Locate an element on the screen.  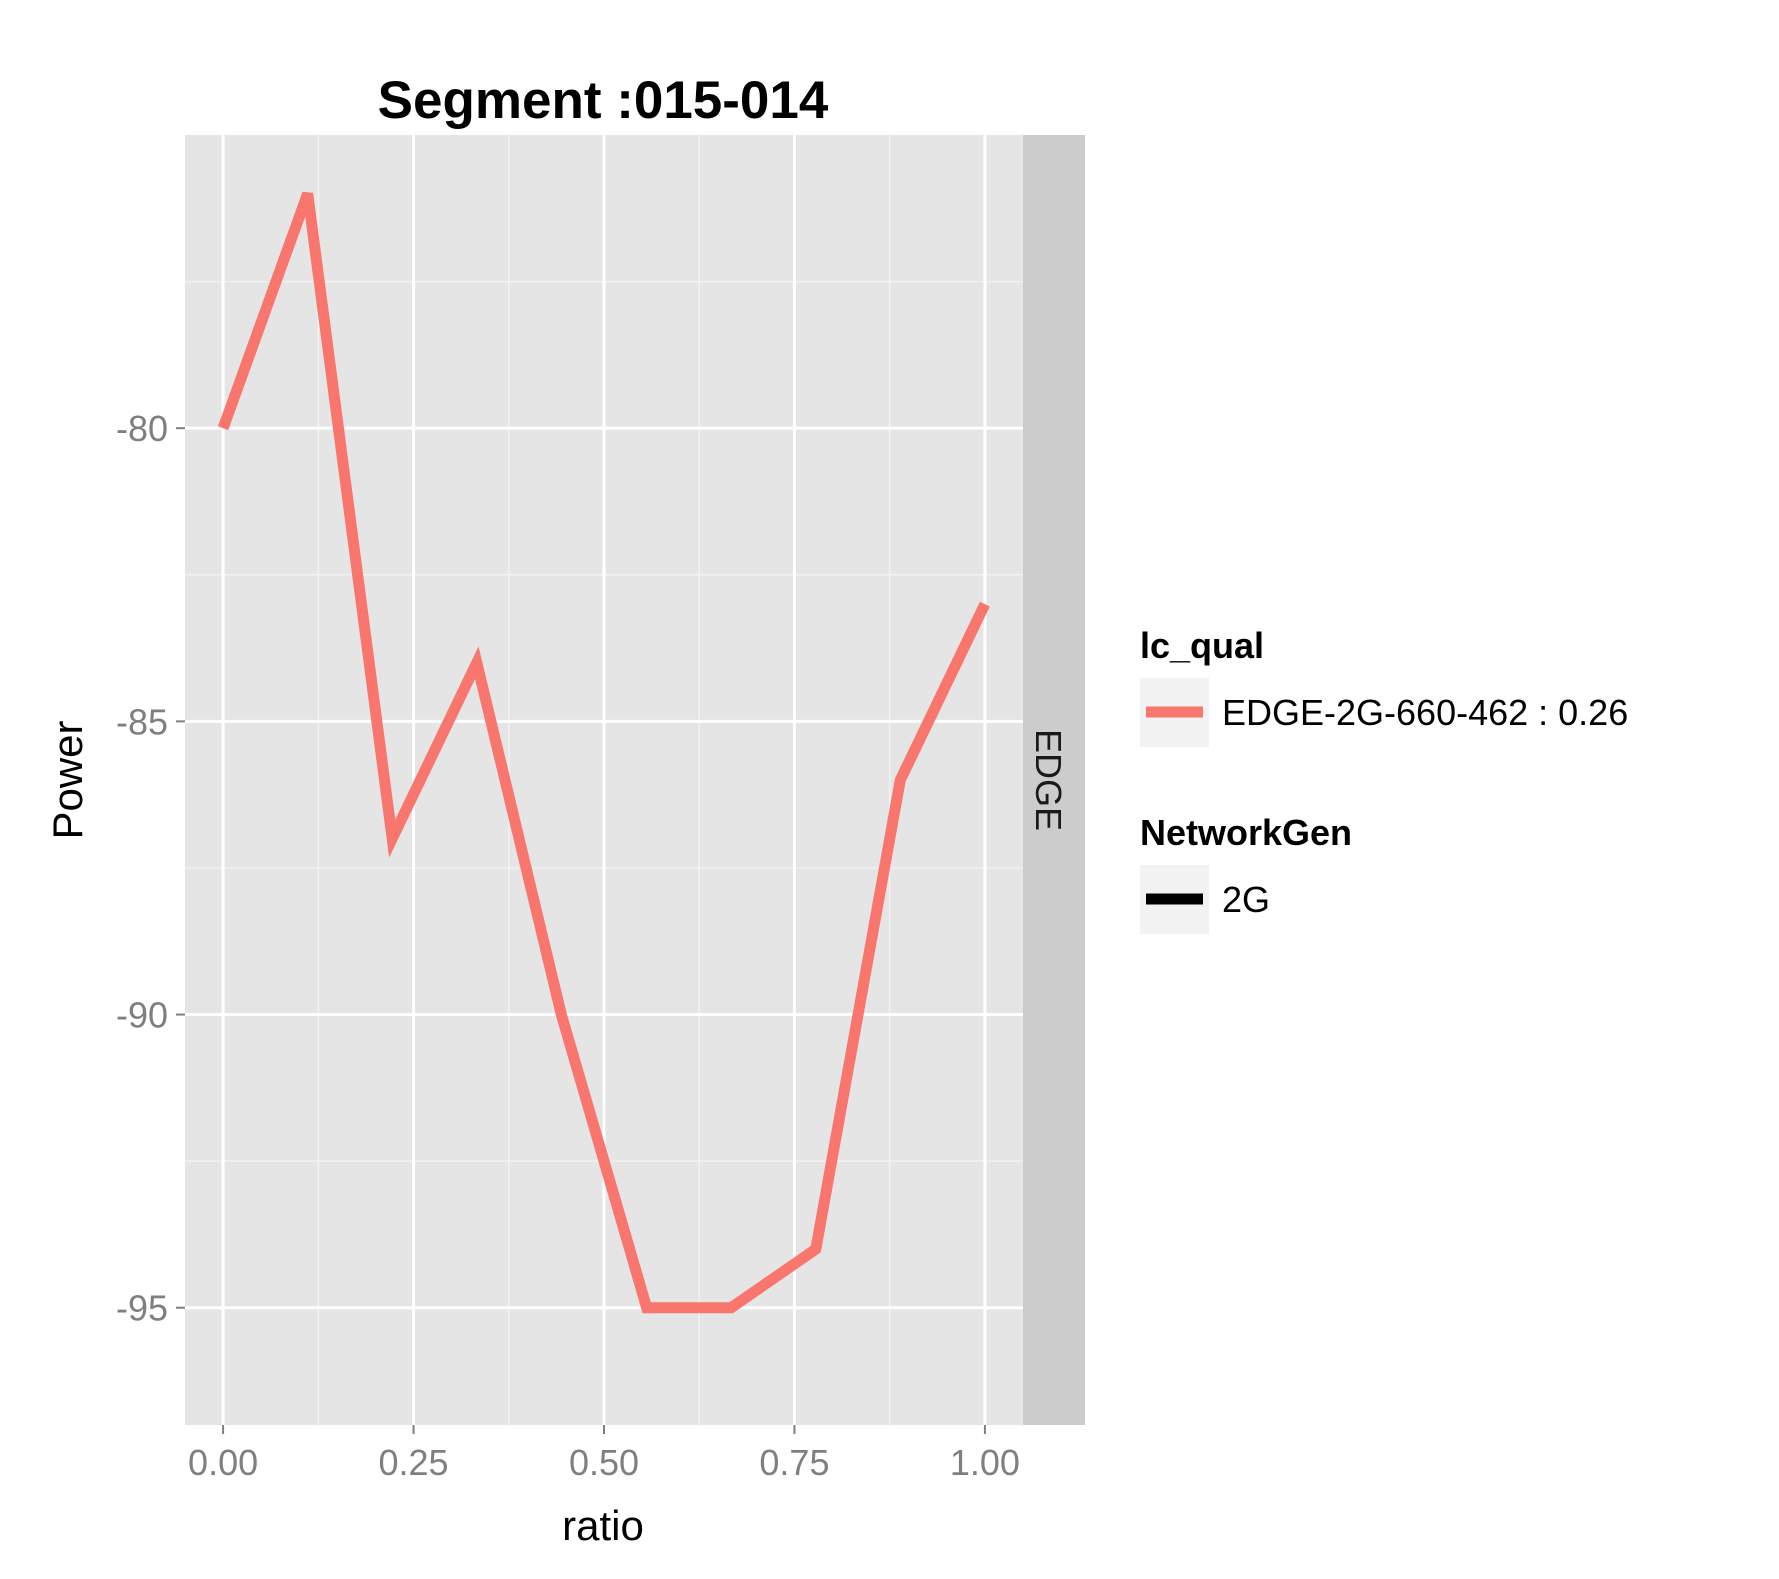
y-axis: -80 -85 -90 -95 is located at coordinates (150, 868).